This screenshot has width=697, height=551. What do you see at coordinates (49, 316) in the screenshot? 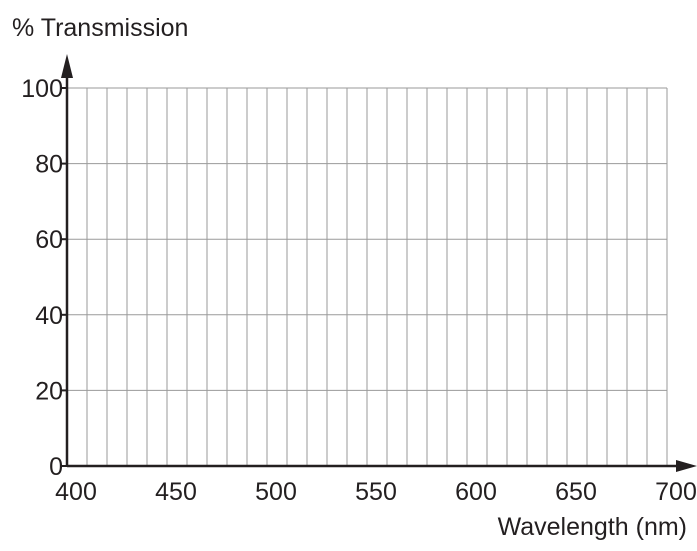
I see `y-tick-label: 40` at bounding box center [49, 316].